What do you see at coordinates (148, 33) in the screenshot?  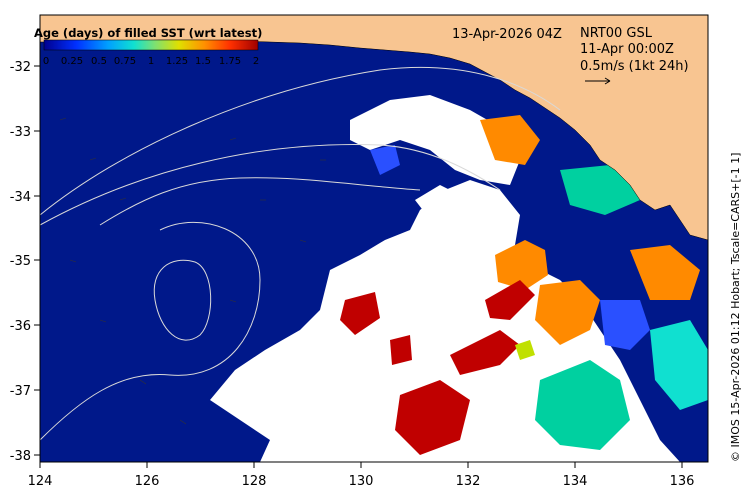 I see `colorbar-title: Age (days) of filled SST (wrt latest)` at bounding box center [148, 33].